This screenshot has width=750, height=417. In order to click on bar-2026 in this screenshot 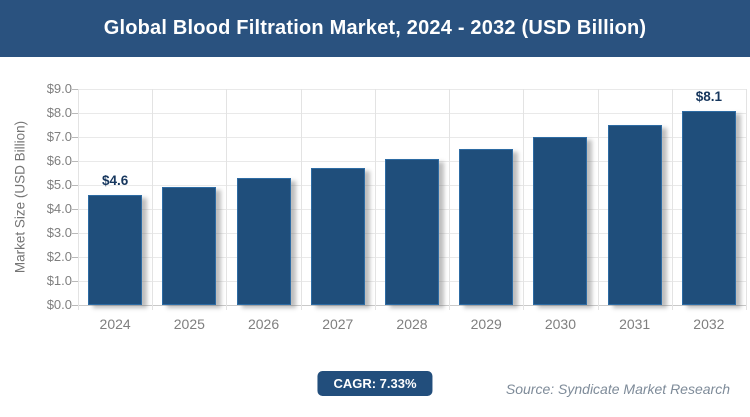, I will do `click(263, 241)`.